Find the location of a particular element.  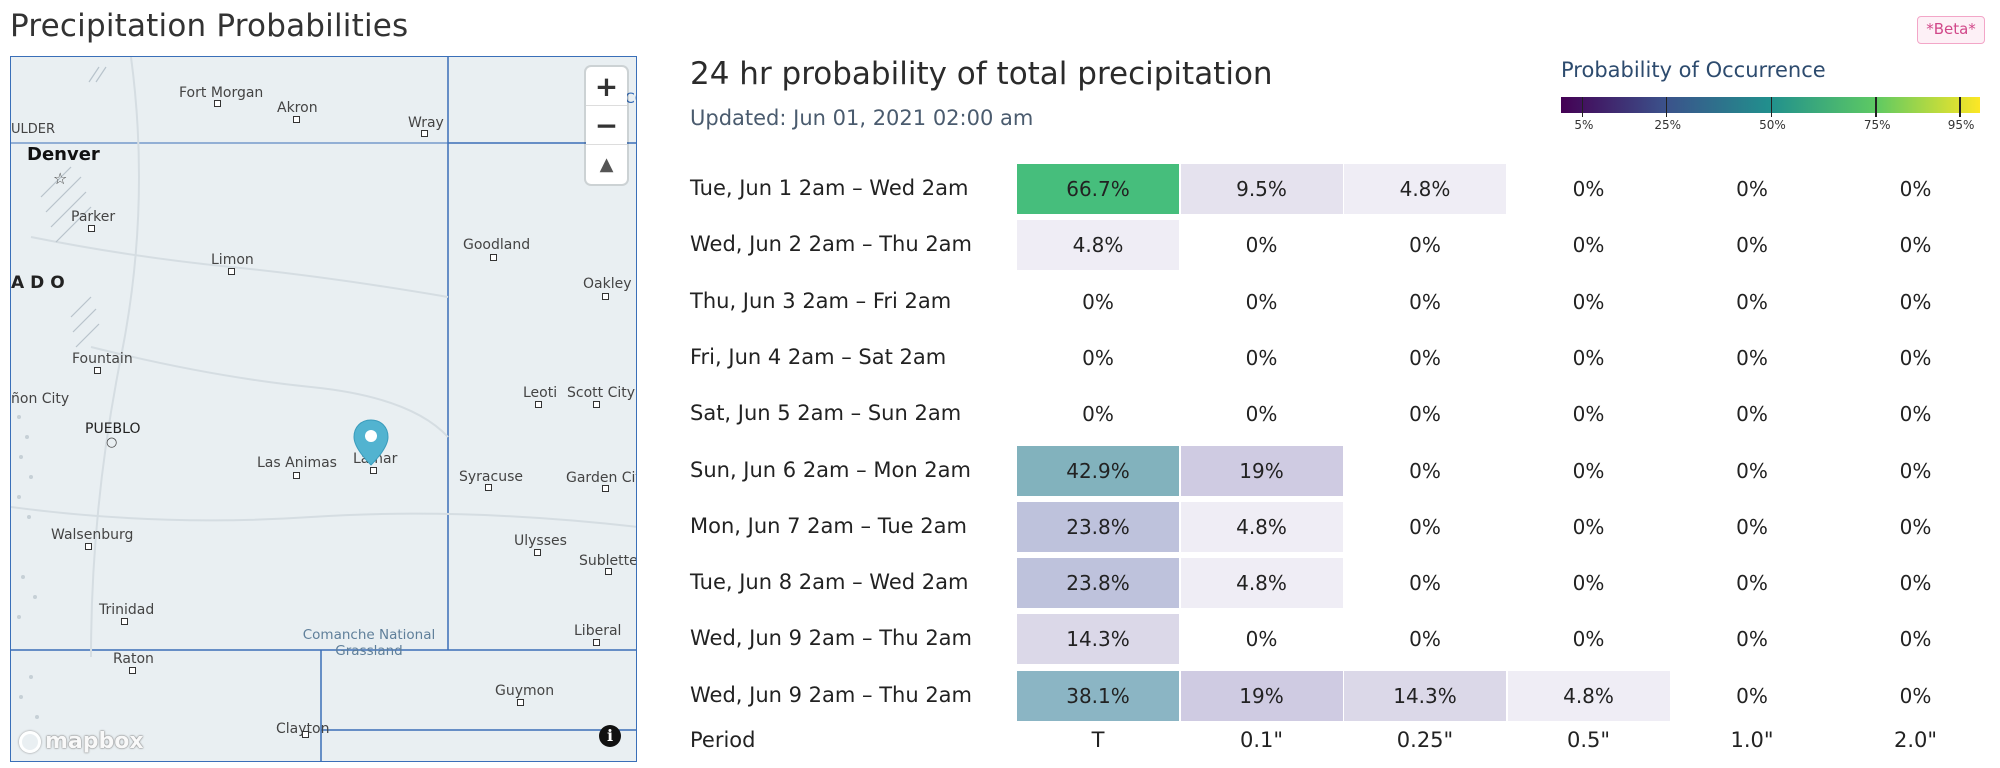

map-label-parker: Parker is located at coordinates (93, 217).